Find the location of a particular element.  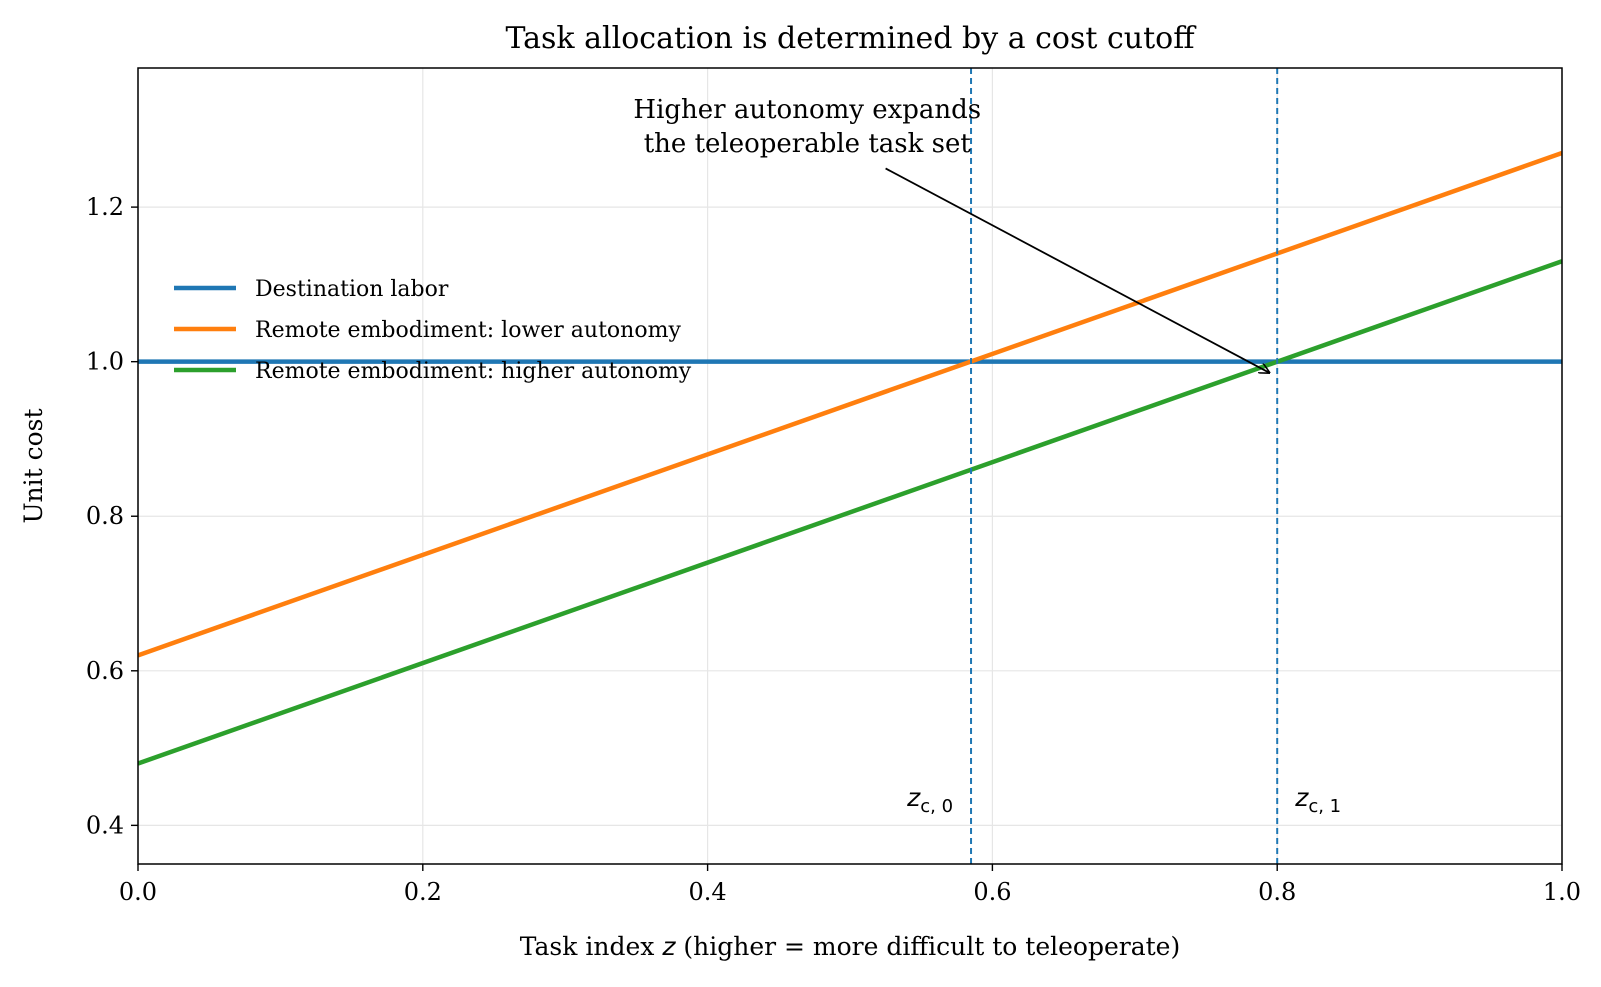

y-axis-ticks: 0.4 0.6 0.8 1.0 1.2 is located at coordinates (112, 516).